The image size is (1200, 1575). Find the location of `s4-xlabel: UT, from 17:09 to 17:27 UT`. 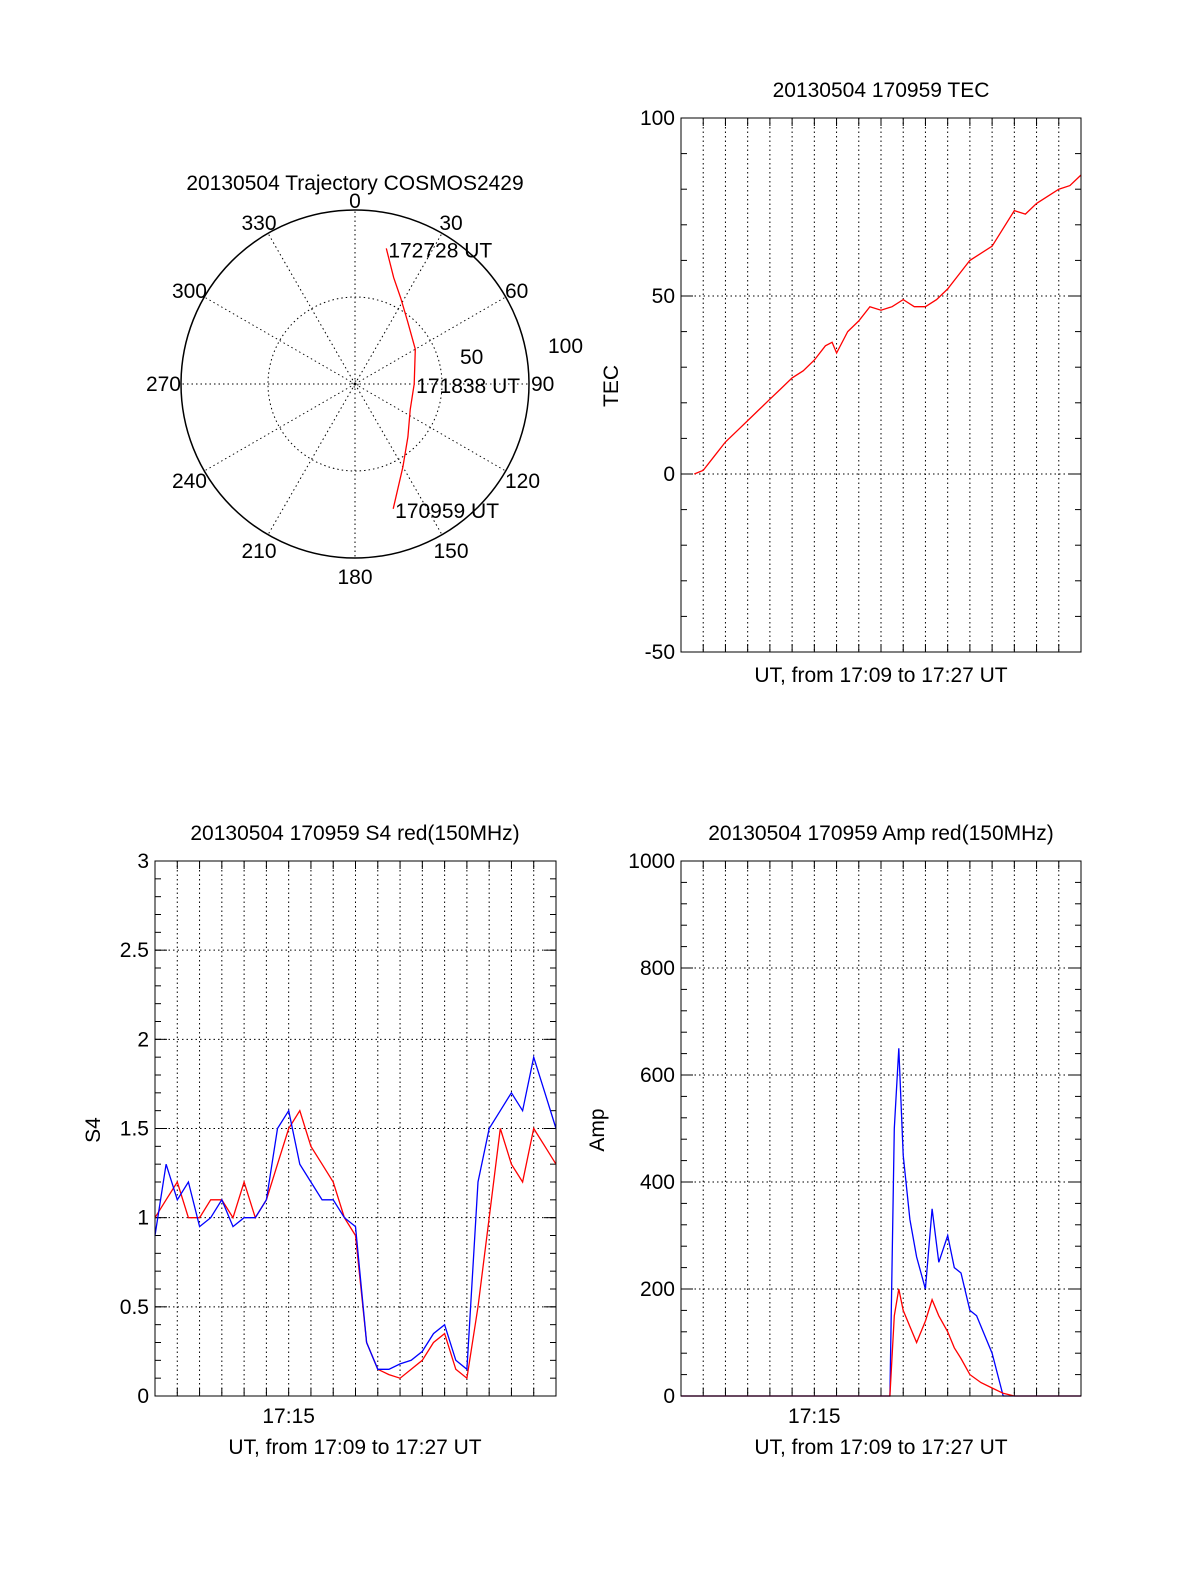

s4-xlabel: UT, from 17:09 to 17:27 UT is located at coordinates (354, 1447).